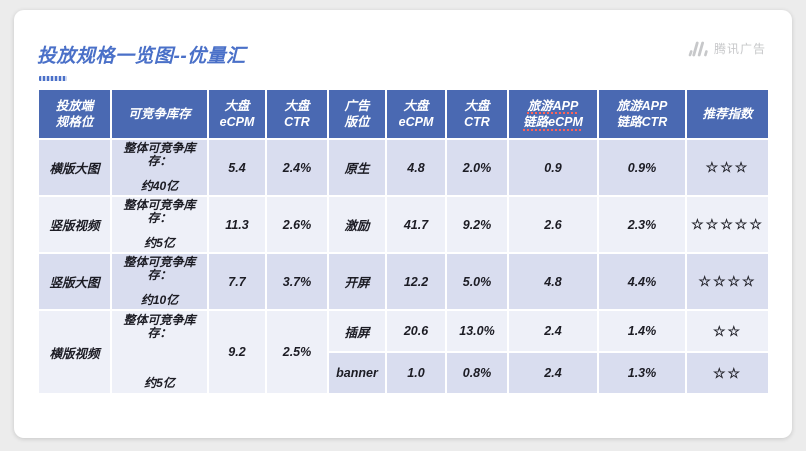 This screenshot has height=451, width=806. Describe the element at coordinates (74, 167) in the screenshot. I see `cell-spec: 横版大图` at that location.